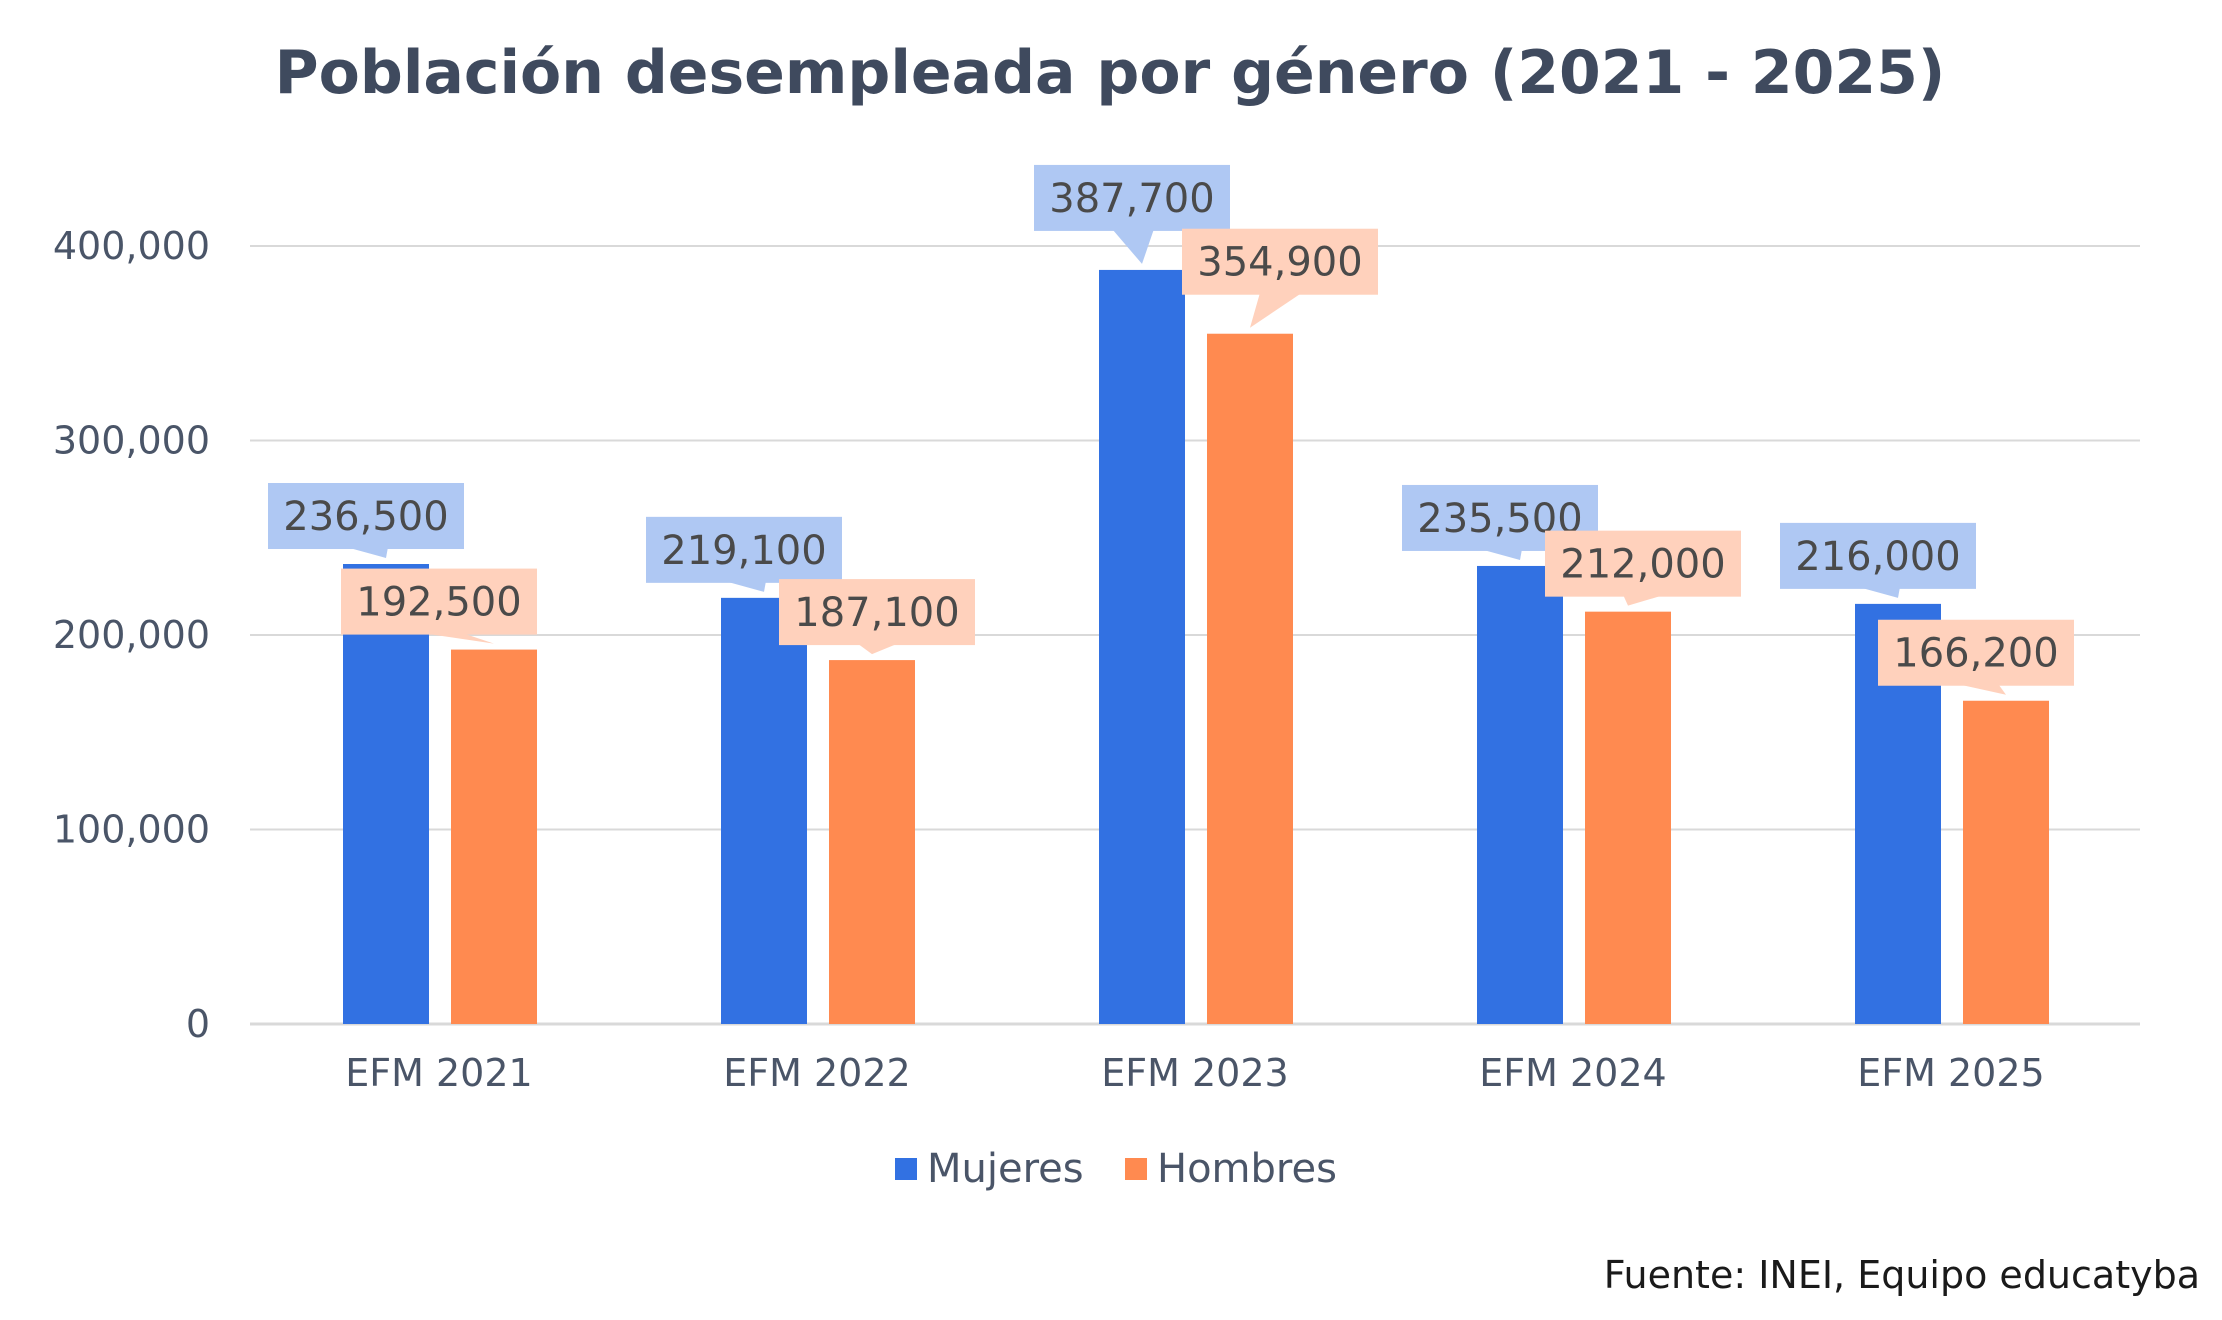  What do you see at coordinates (131, 246) in the screenshot?
I see `y-tick-label: 400,000` at bounding box center [131, 246].